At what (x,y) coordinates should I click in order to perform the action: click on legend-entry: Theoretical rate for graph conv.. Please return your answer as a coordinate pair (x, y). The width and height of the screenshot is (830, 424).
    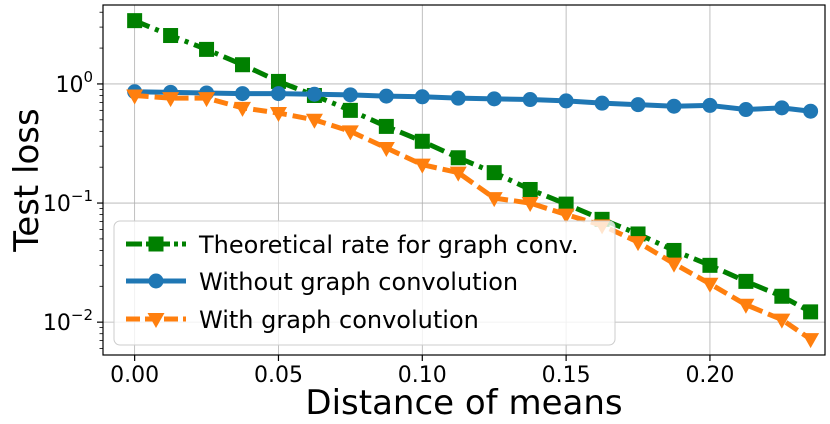
    Looking at the image, I should click on (352, 245).